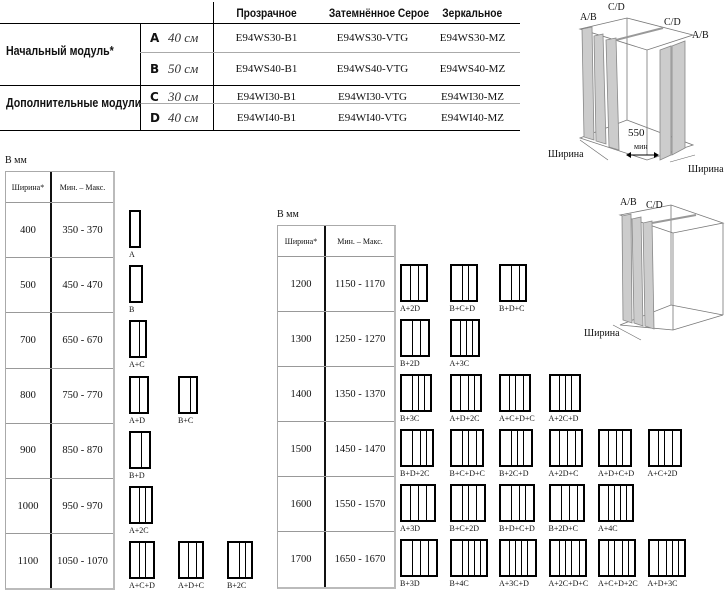 This screenshot has width=727, height=593. I want to click on configuration: A+C+D, so click(153, 565).